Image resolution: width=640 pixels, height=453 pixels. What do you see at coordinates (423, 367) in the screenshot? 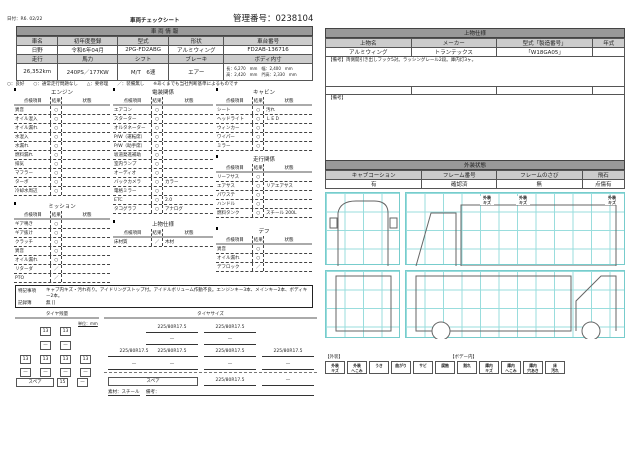
I see `legend-item: サビ` at bounding box center [423, 367].